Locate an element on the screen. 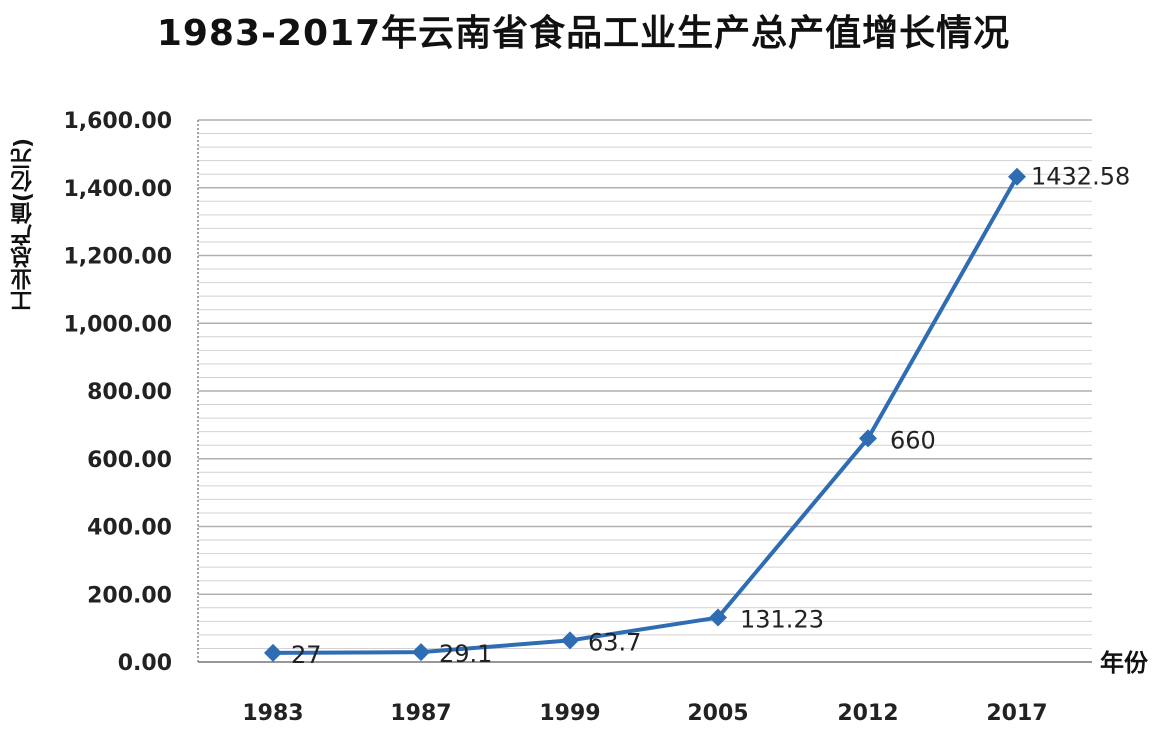 The height and width of the screenshot is (736, 1167). y-tick-label: 200.00 is located at coordinates (129, 595).